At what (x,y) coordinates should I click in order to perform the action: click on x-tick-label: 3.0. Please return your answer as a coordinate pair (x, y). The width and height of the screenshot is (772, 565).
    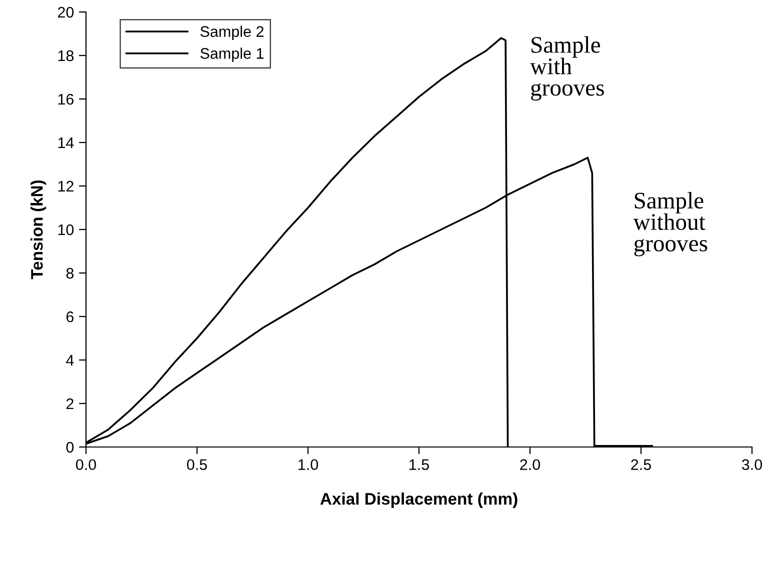
    Looking at the image, I should click on (752, 464).